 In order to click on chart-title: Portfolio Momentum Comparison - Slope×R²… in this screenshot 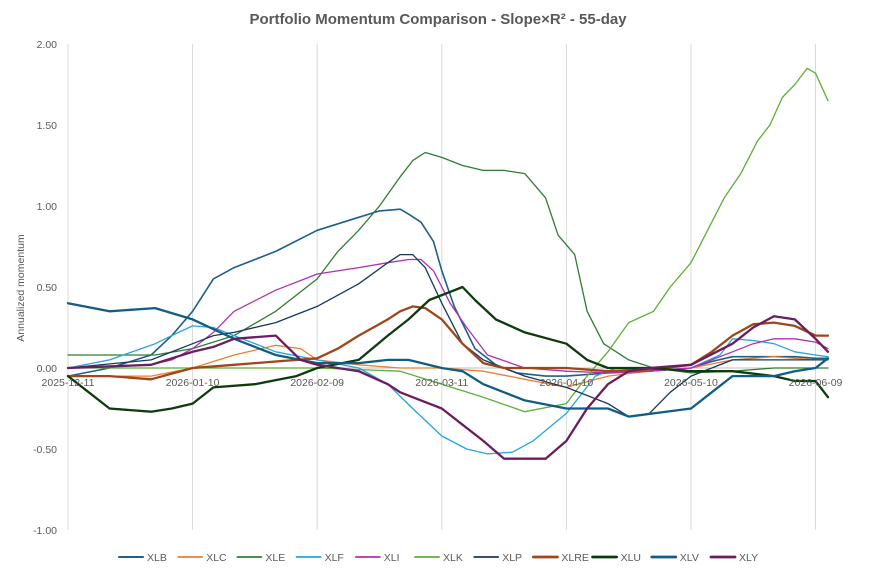, I will do `click(438, 19)`.